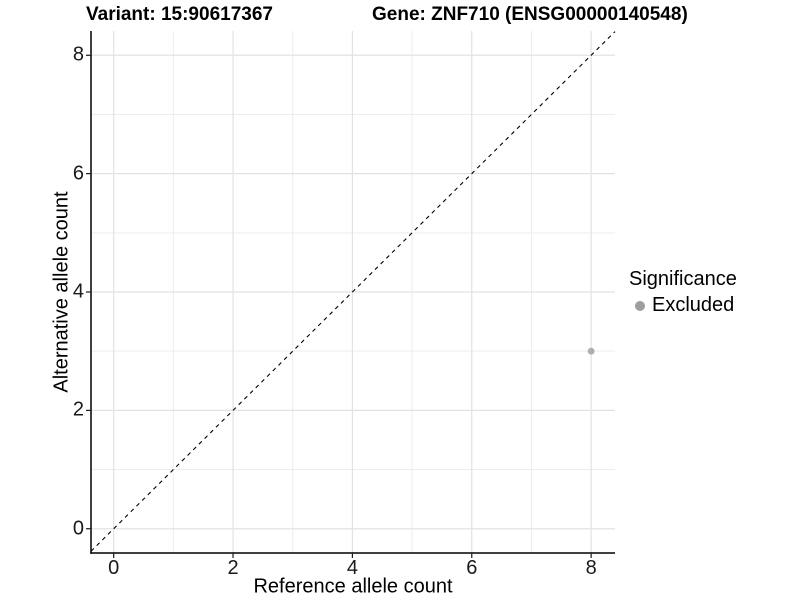 The image size is (800, 600). I want to click on y-tick-label: 2, so click(78, 409).